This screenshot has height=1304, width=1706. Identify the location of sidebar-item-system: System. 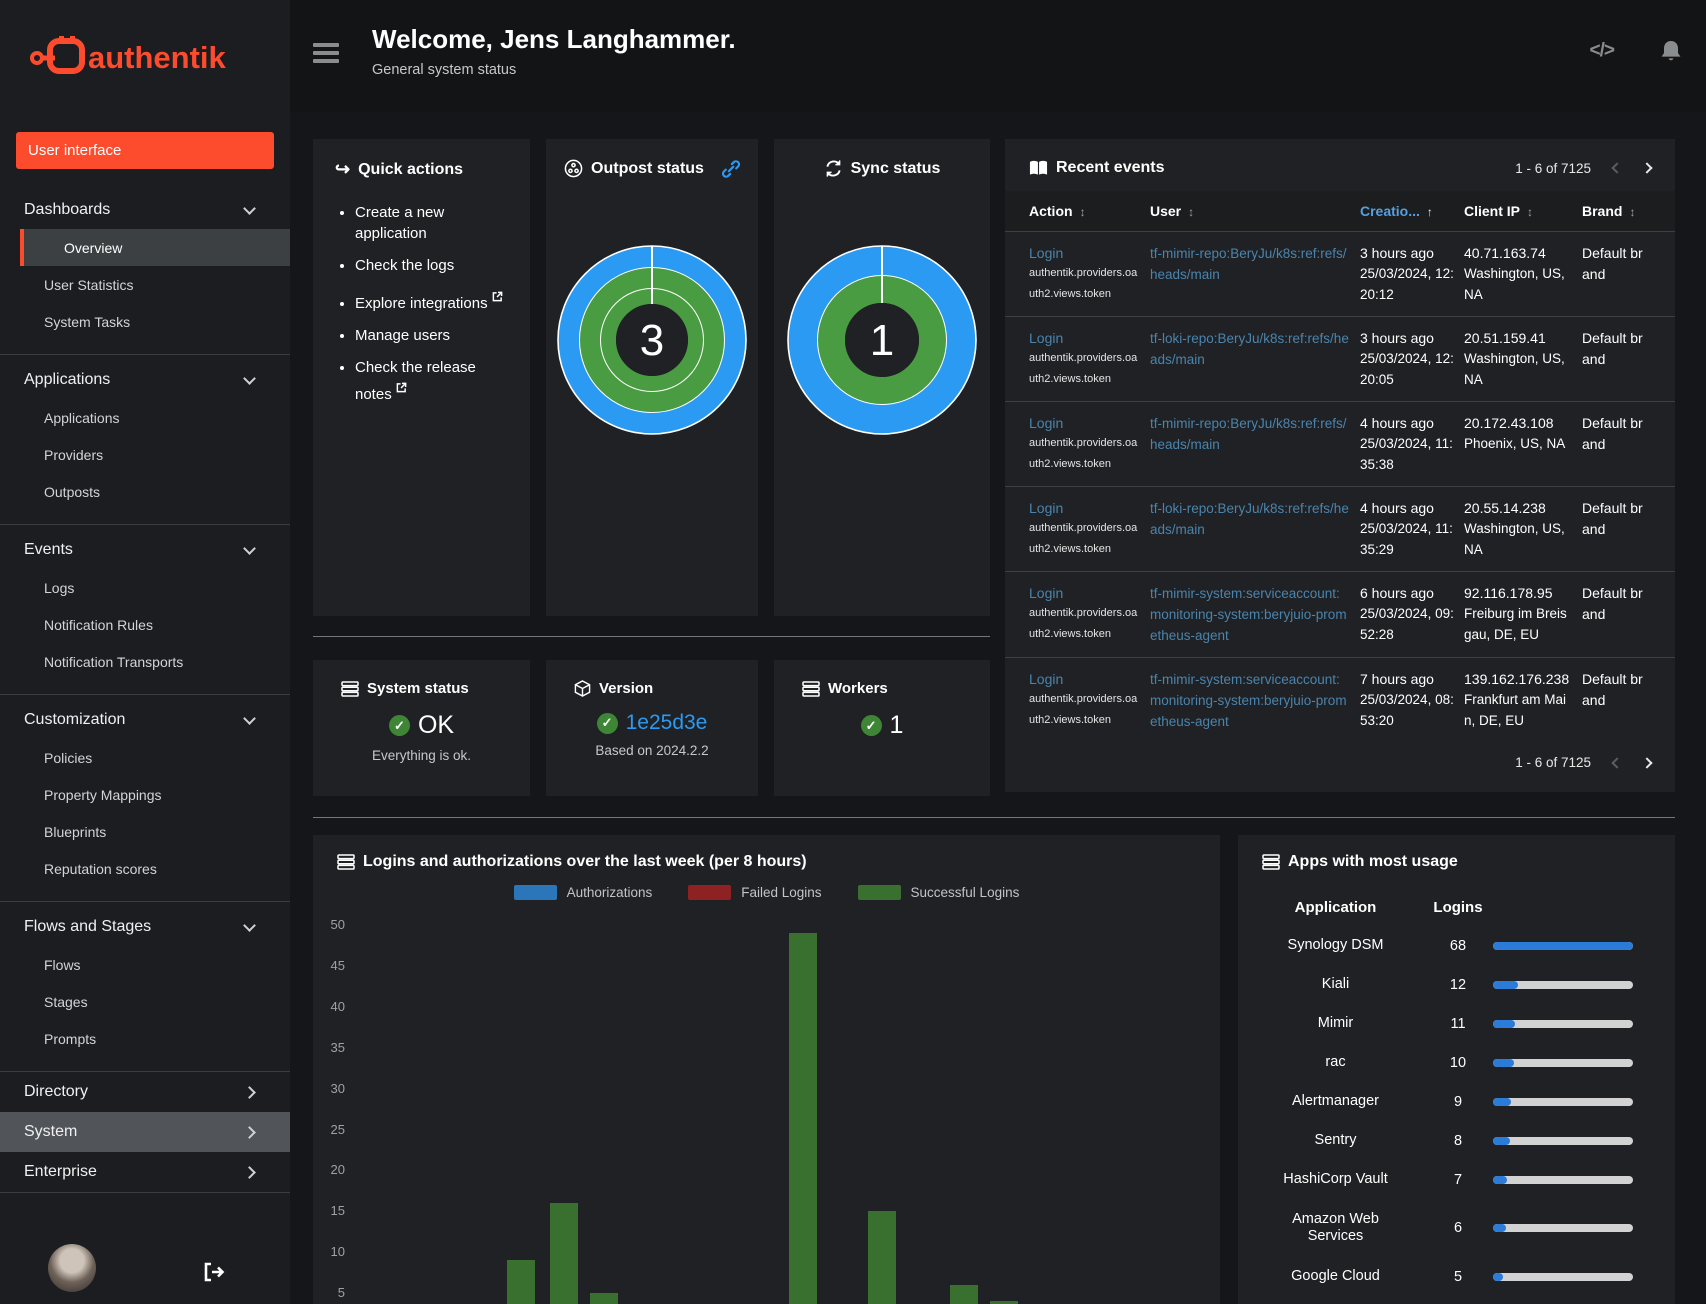
(145, 1132).